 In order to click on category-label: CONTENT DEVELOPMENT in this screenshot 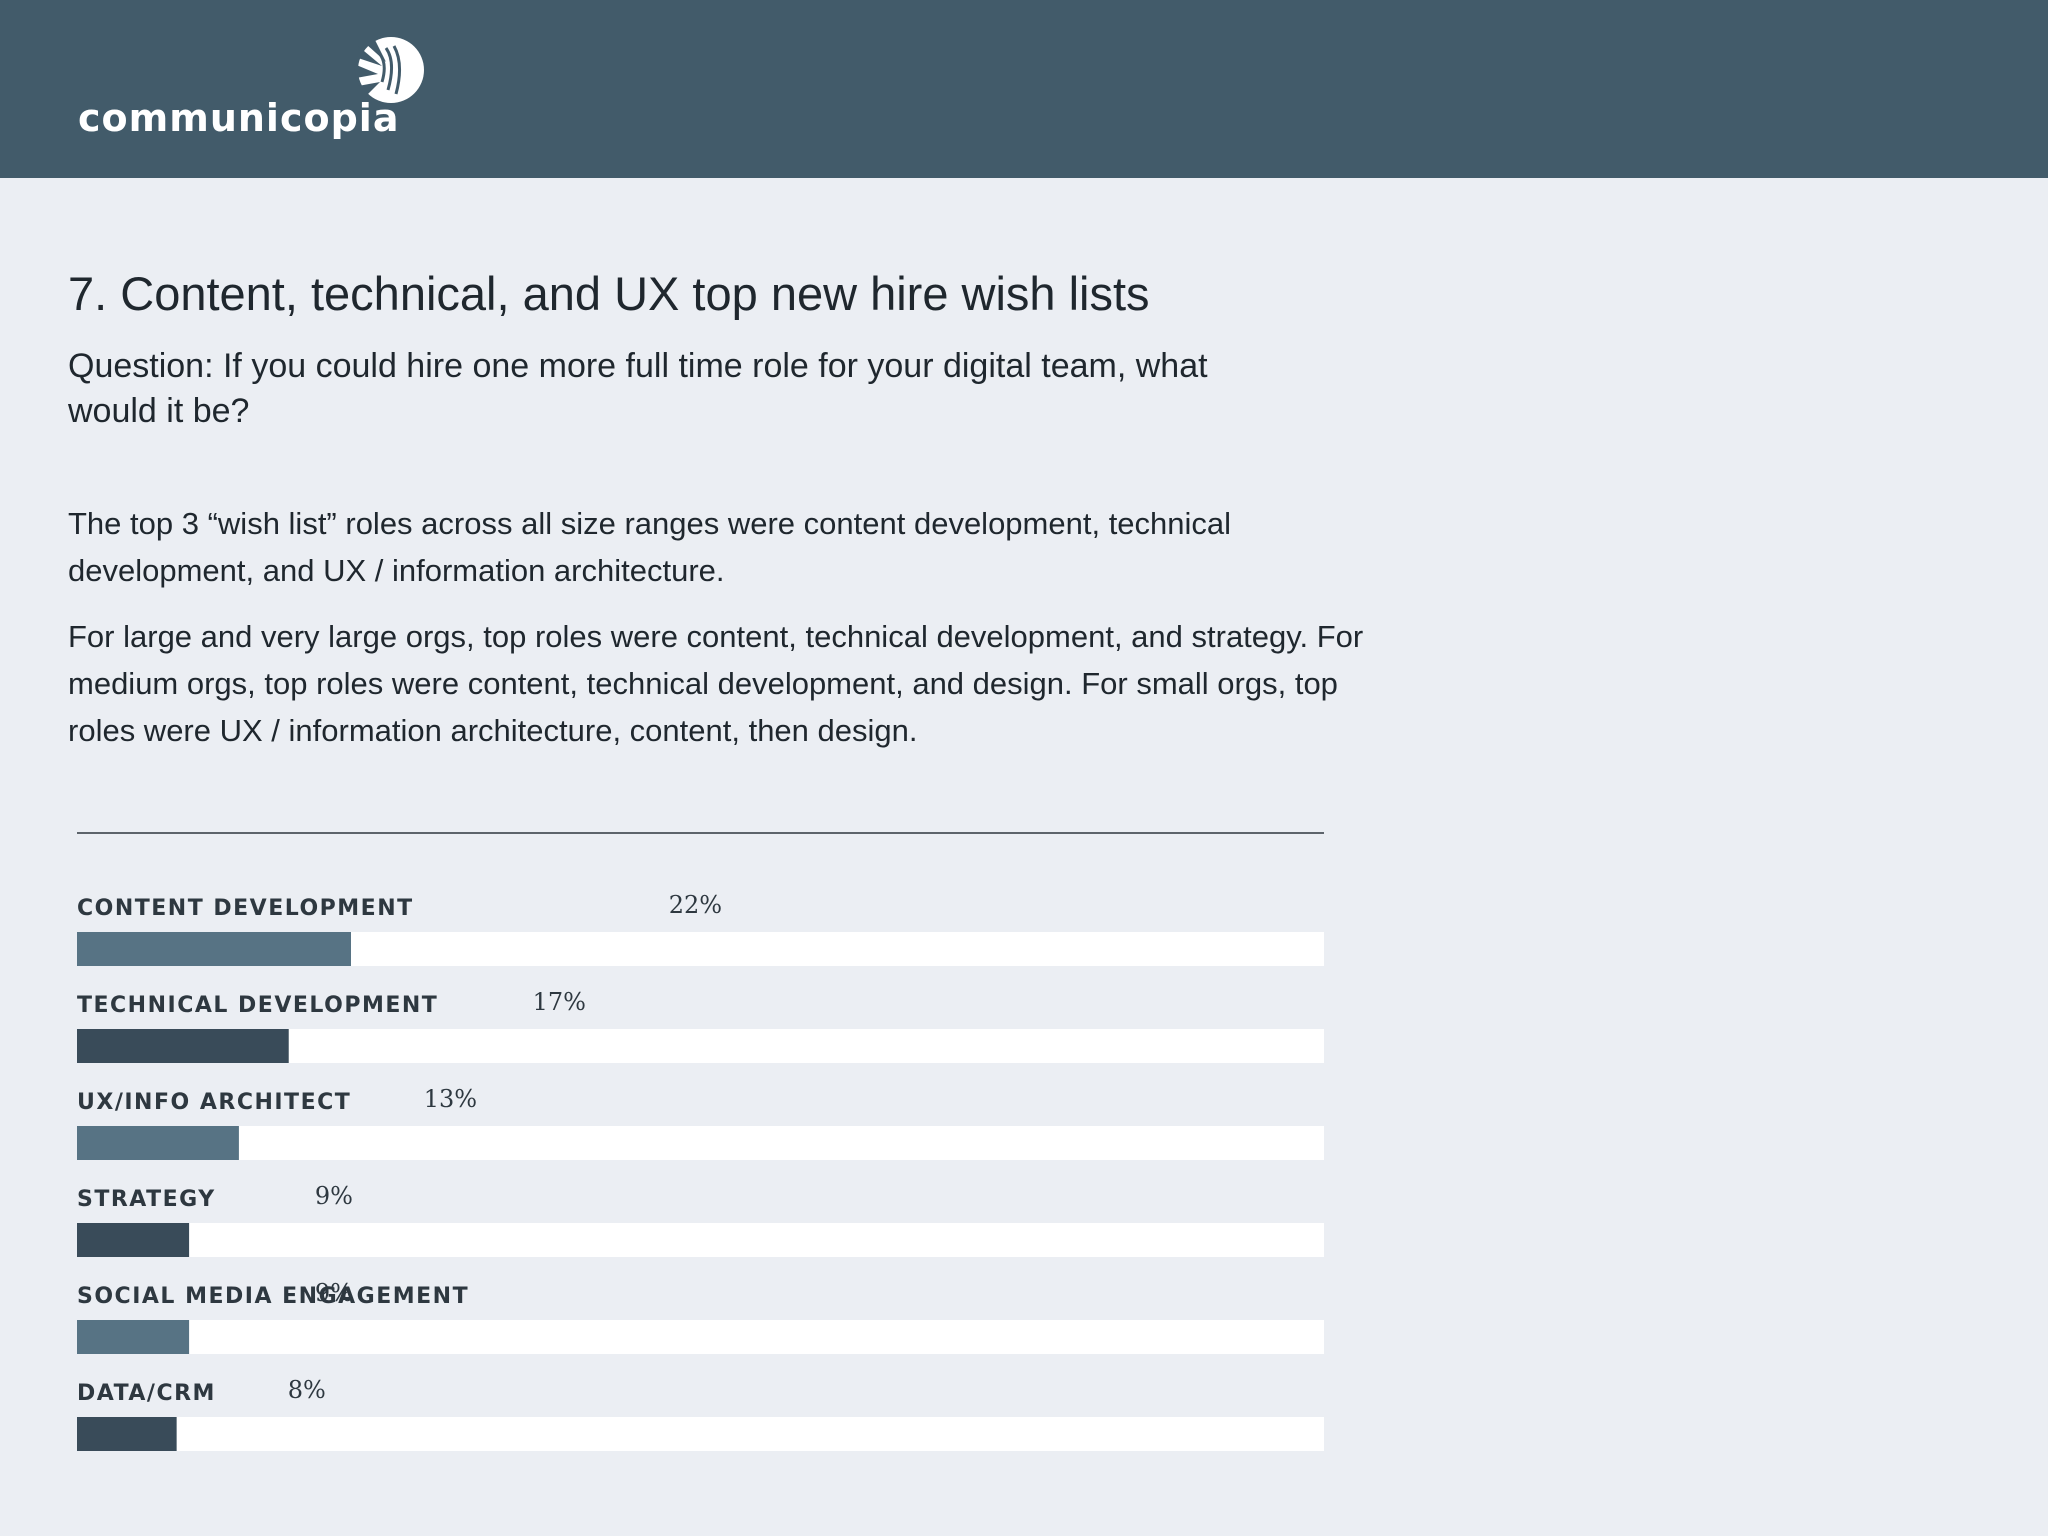, I will do `click(245, 908)`.